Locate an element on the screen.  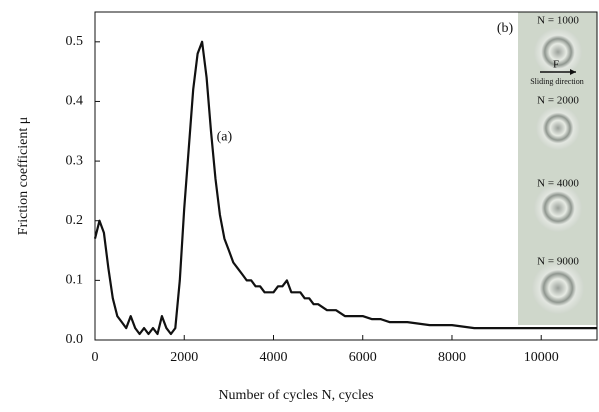
x-tick-label: 6000 is located at coordinates (363, 357).